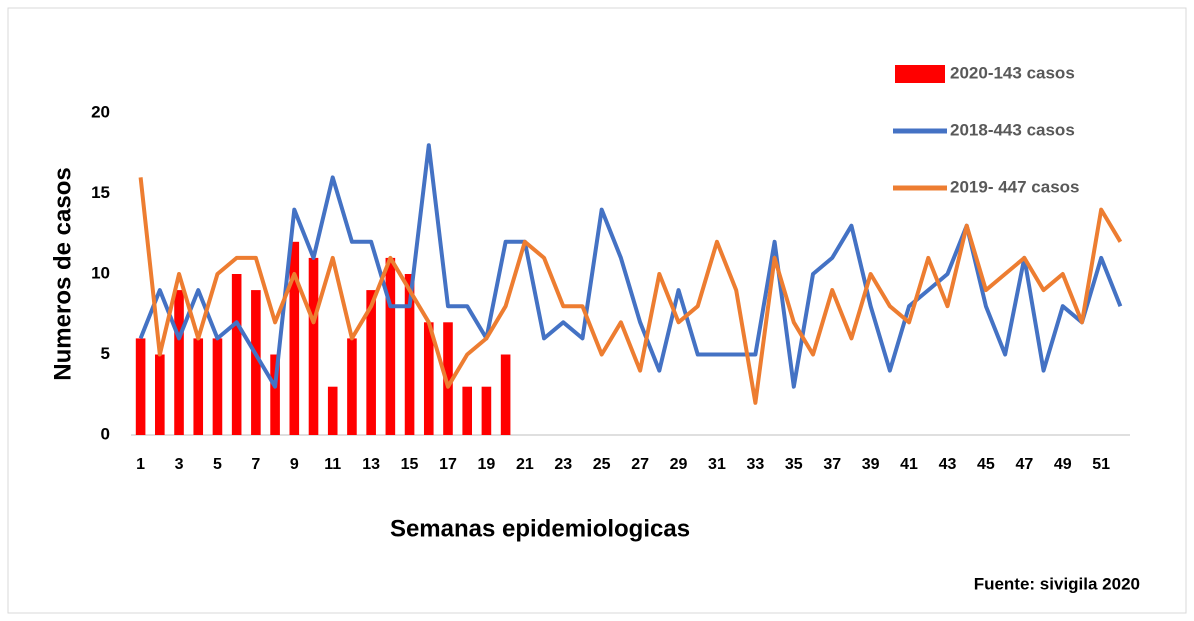 The image size is (1194, 621). I want to click on x-tick-label: 3, so click(179, 464).